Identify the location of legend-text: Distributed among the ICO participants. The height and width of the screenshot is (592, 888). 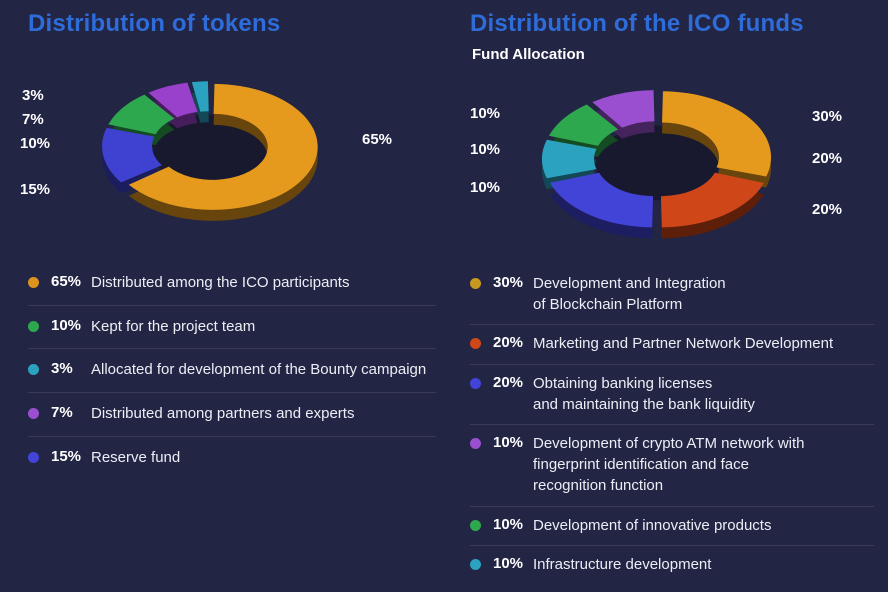
(220, 282).